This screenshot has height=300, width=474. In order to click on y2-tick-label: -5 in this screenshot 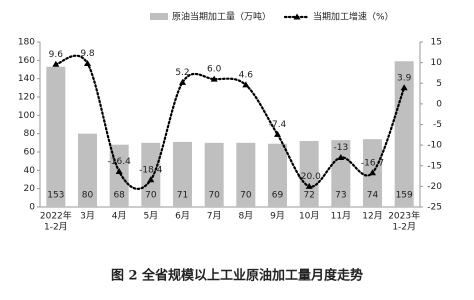, I will do `click(437, 125)`.